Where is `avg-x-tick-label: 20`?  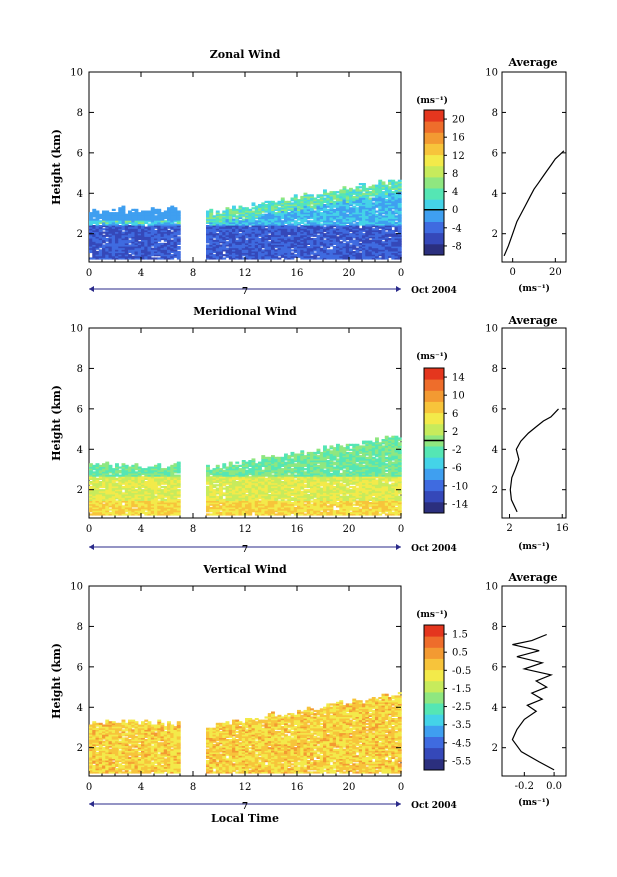 avg-x-tick-label: 20 is located at coordinates (555, 272).